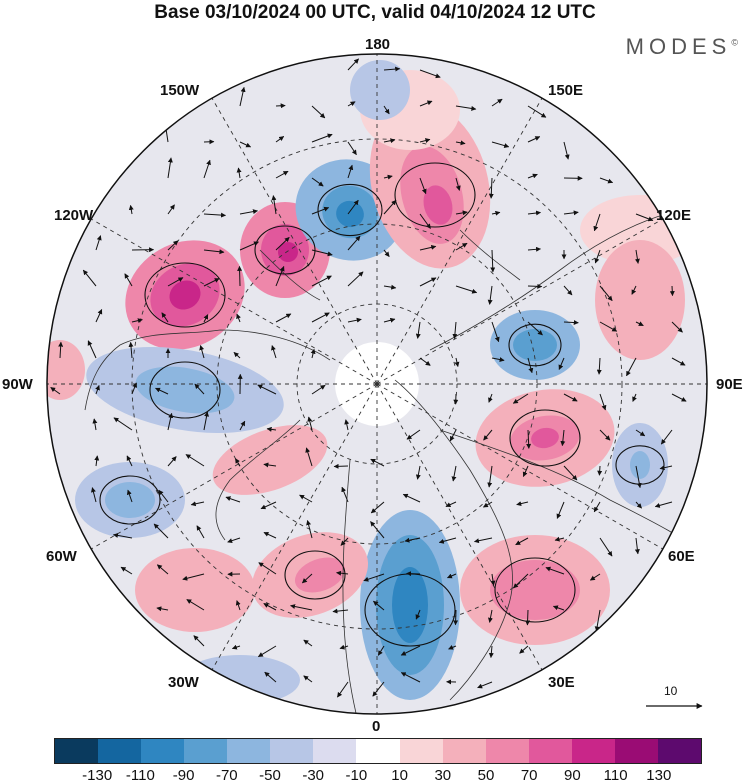 Image resolution: width=750 pixels, height=784 pixels. Describe the element at coordinates (270, 775) in the screenshot. I see `colorbar-tick-label: -50` at that location.